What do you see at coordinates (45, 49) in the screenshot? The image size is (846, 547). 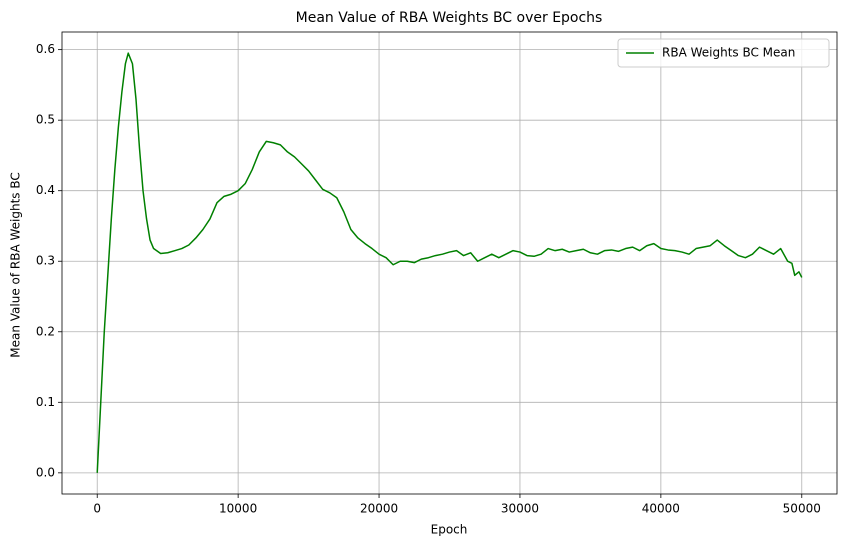 I see `y-tick-label: 0.6` at bounding box center [45, 49].